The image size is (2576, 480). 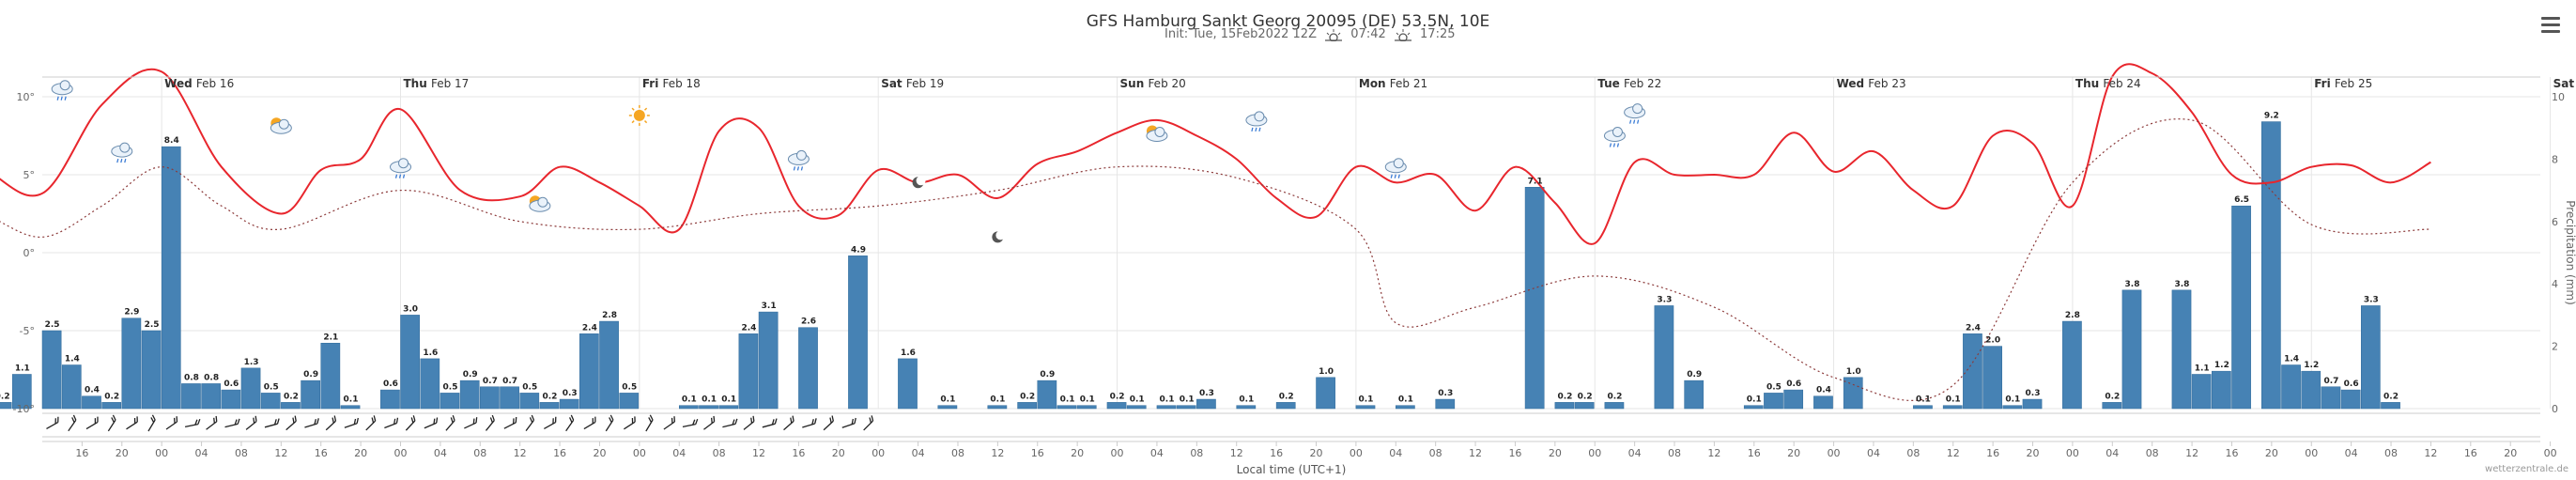 What do you see at coordinates (2526, 469) in the screenshot?
I see `credits-link: wetterzentrale.de` at bounding box center [2526, 469].